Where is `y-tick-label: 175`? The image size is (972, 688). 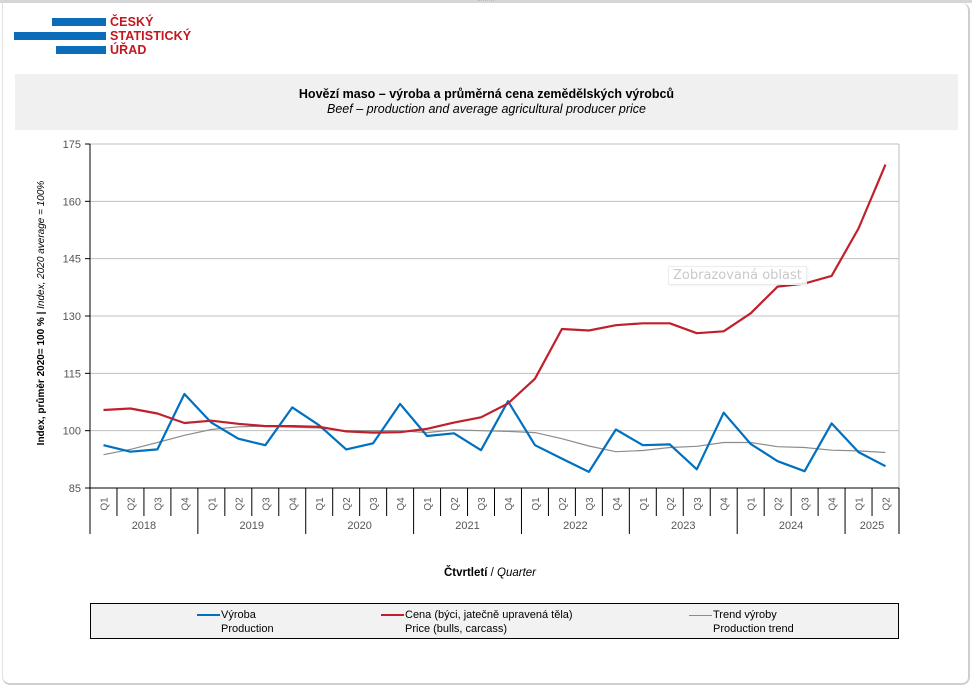 y-tick-label: 175 is located at coordinates (72, 145).